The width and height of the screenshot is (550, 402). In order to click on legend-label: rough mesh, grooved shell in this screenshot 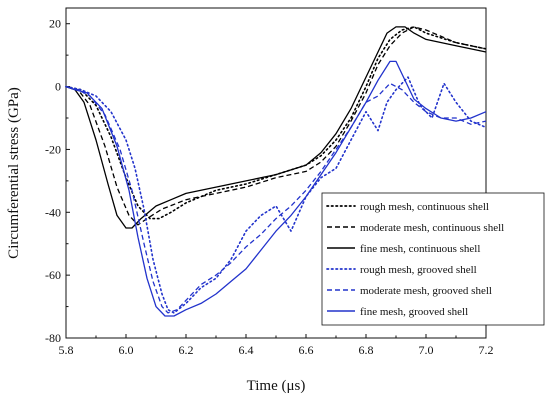, I will do `click(418, 270)`.